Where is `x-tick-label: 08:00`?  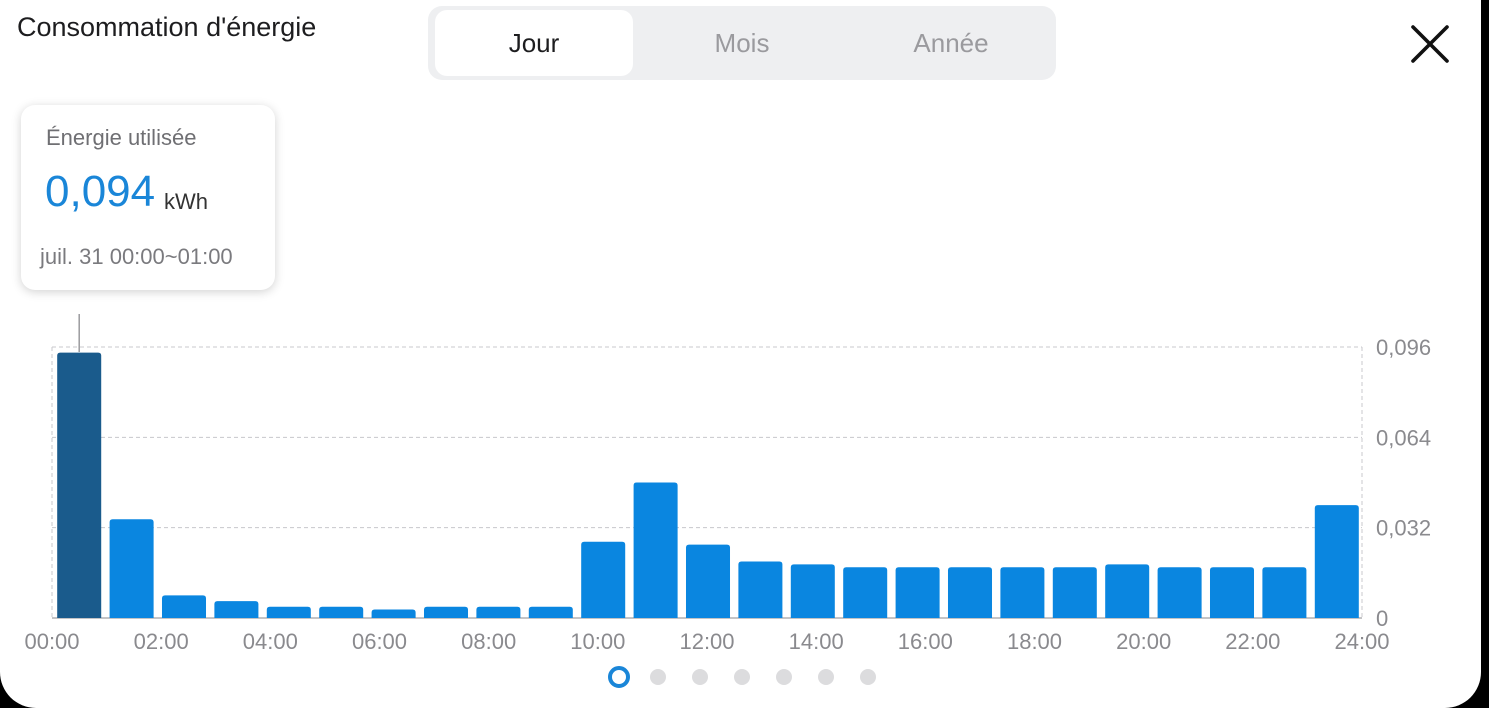
x-tick-label: 08:00 is located at coordinates (488, 641).